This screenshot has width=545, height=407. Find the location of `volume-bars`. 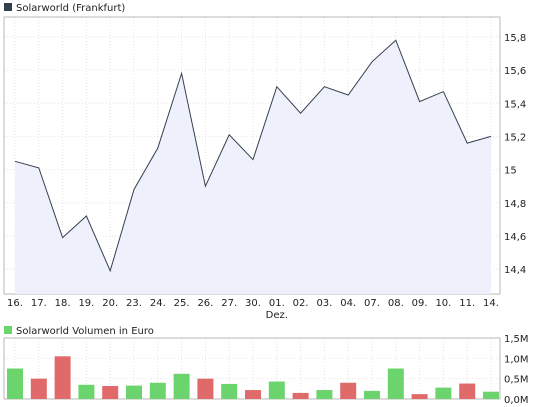

volume-bars is located at coordinates (253, 377).